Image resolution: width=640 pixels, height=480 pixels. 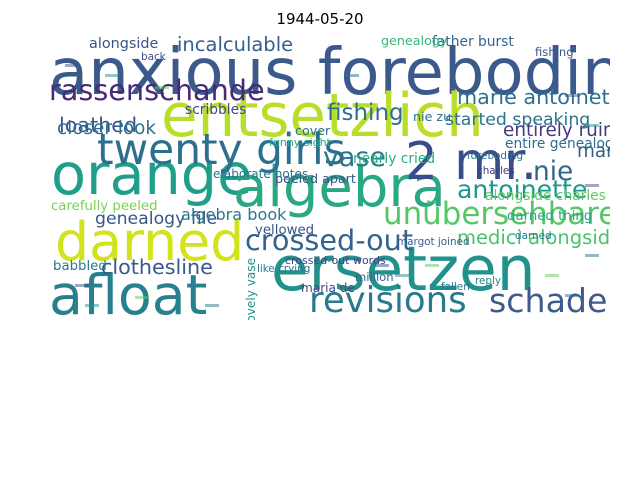 What do you see at coordinates (496, 171) in the screenshot?
I see `word-55: charles` at bounding box center [496, 171].